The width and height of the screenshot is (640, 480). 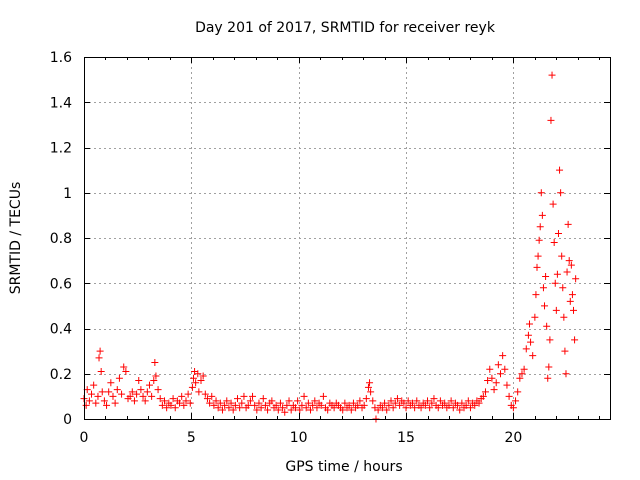 I want to click on y-tick-label: 1, so click(x=67, y=194).